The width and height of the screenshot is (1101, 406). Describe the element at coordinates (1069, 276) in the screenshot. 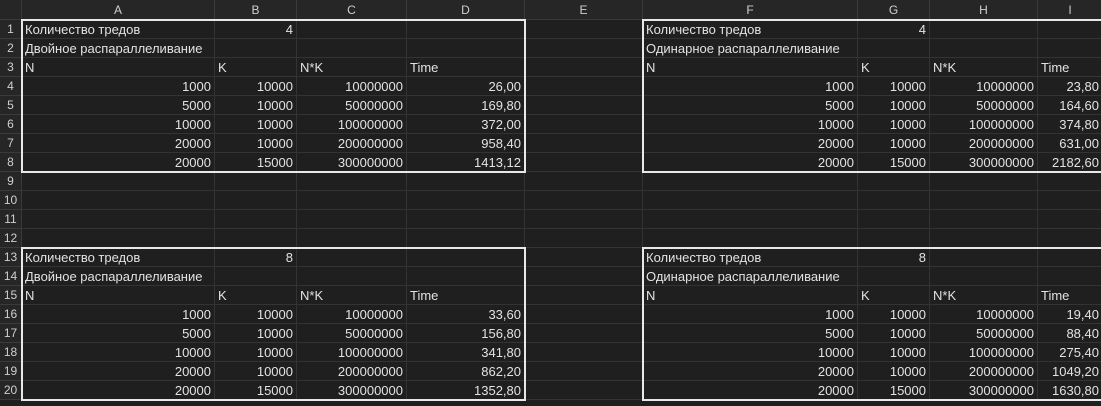

I see `cell-i14` at that location.